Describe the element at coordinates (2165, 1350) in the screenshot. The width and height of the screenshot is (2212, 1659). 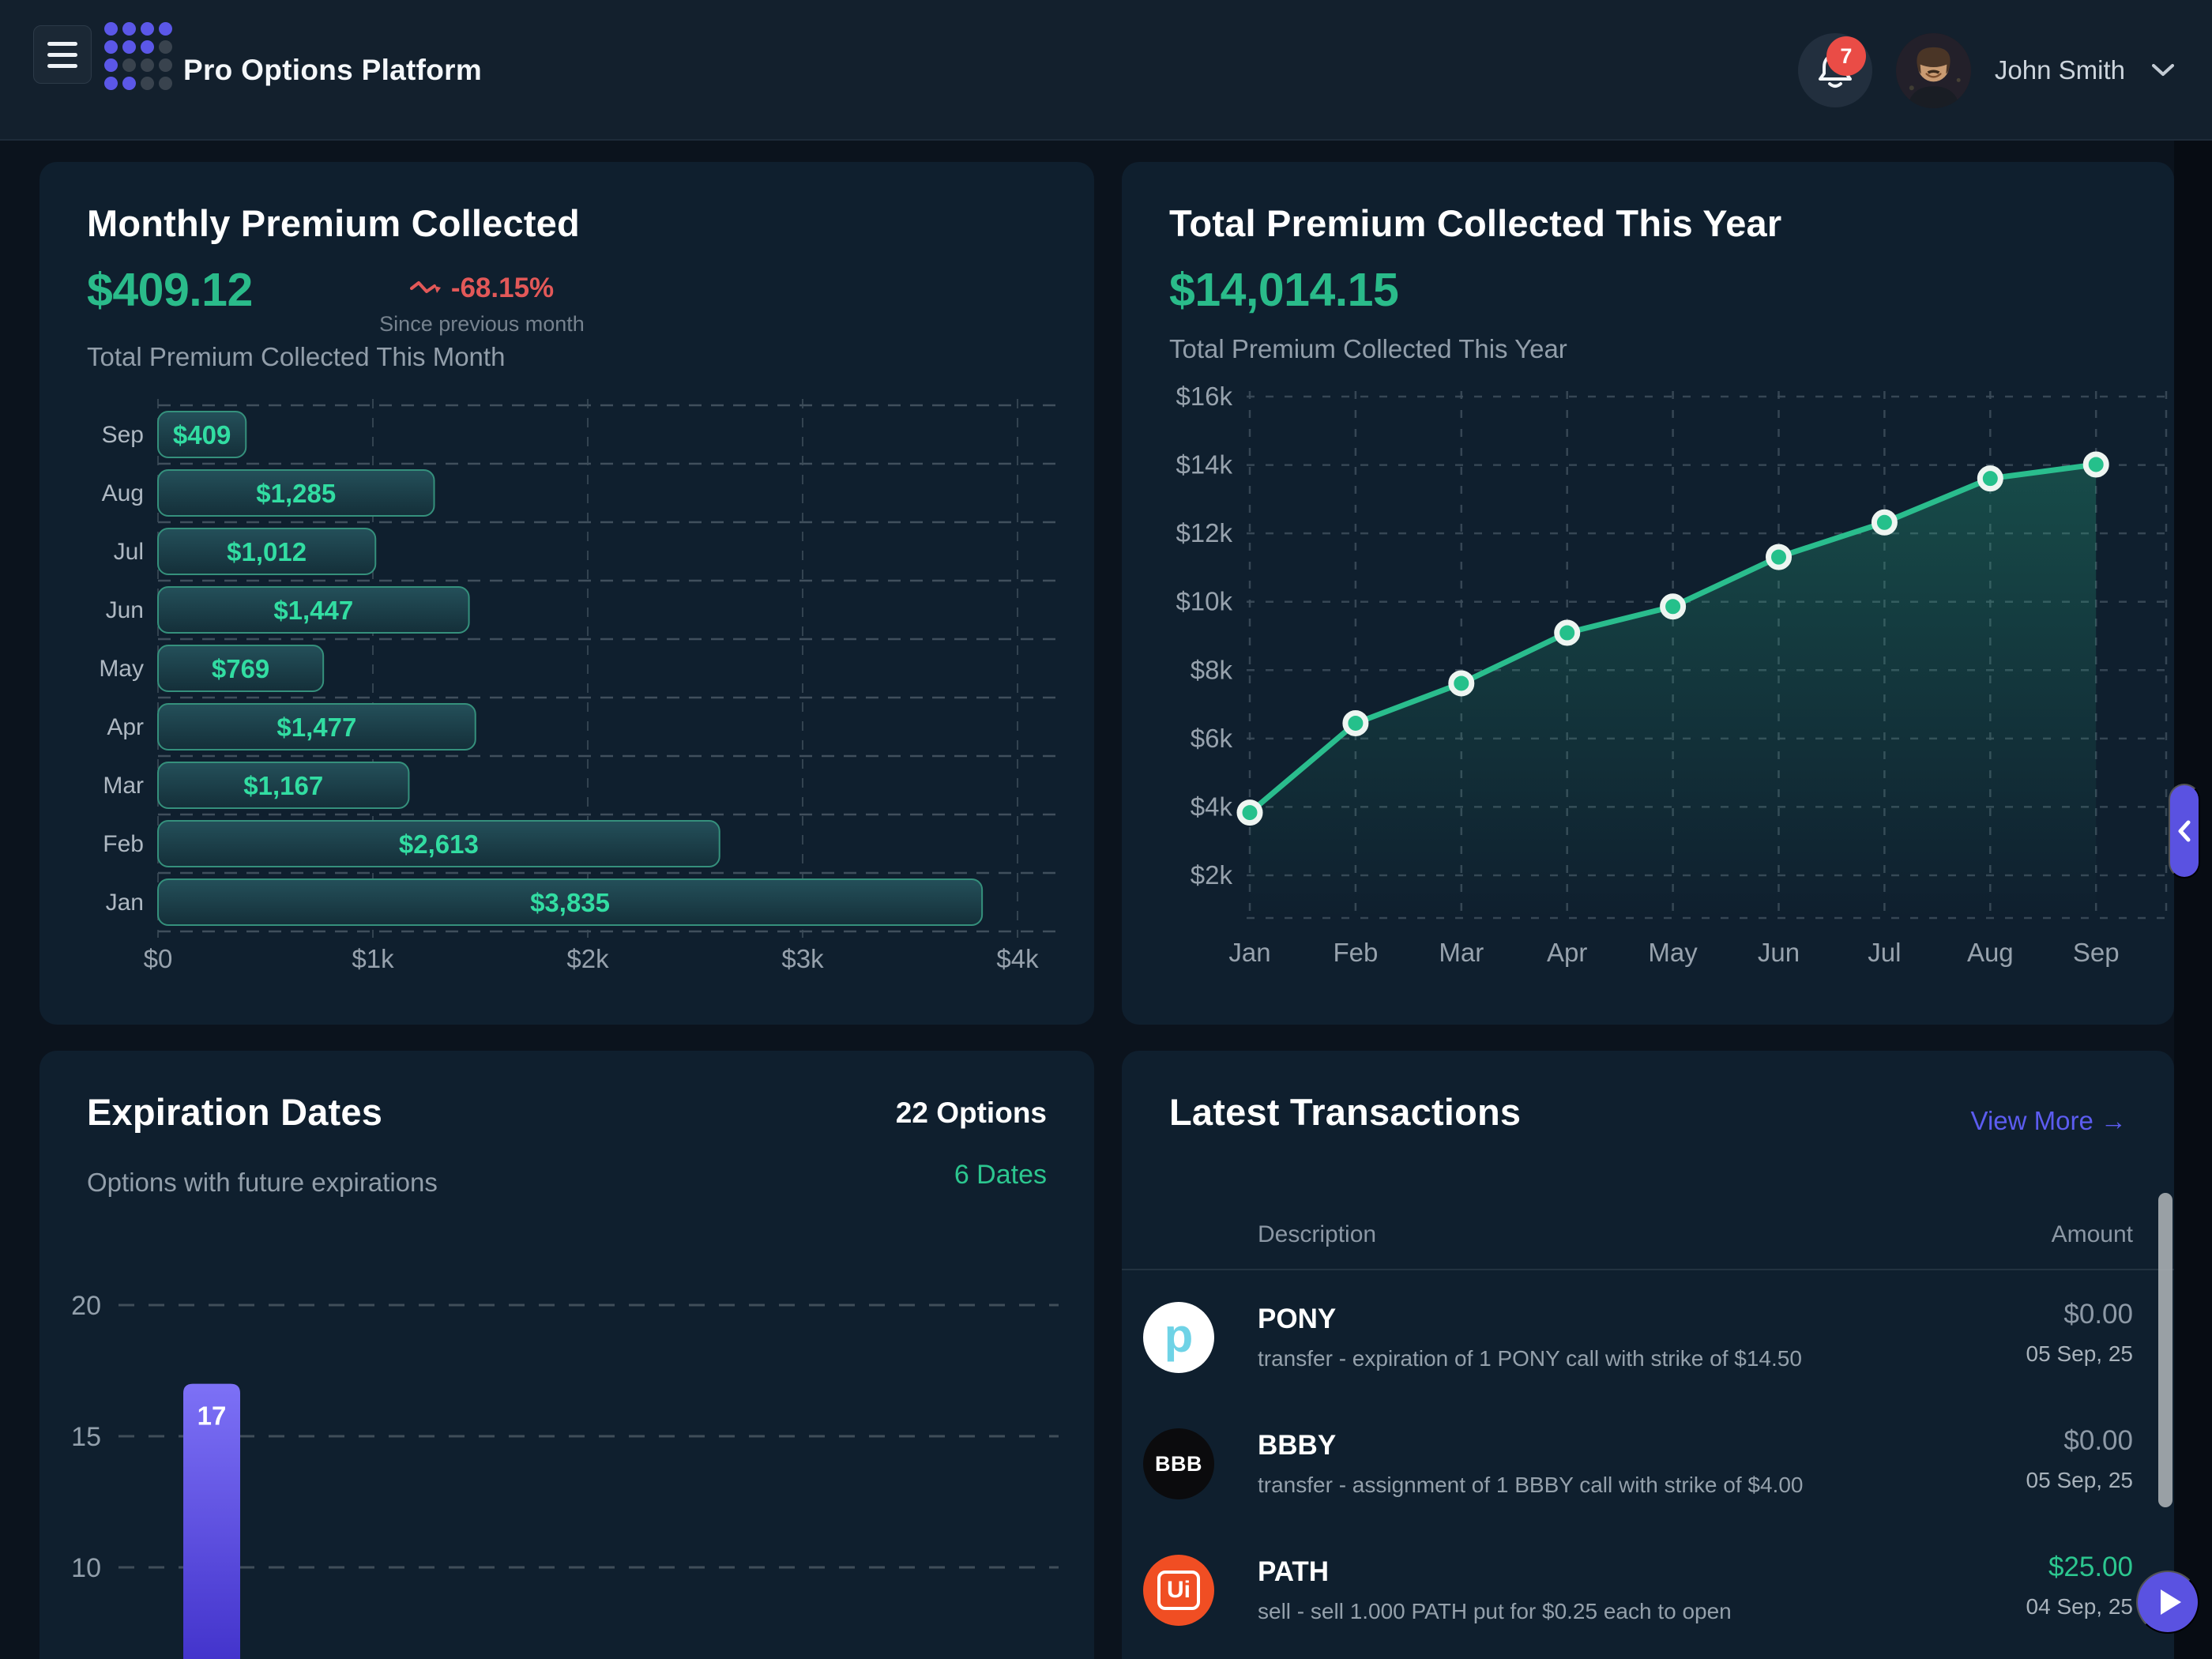
I see `scrollbar` at that location.